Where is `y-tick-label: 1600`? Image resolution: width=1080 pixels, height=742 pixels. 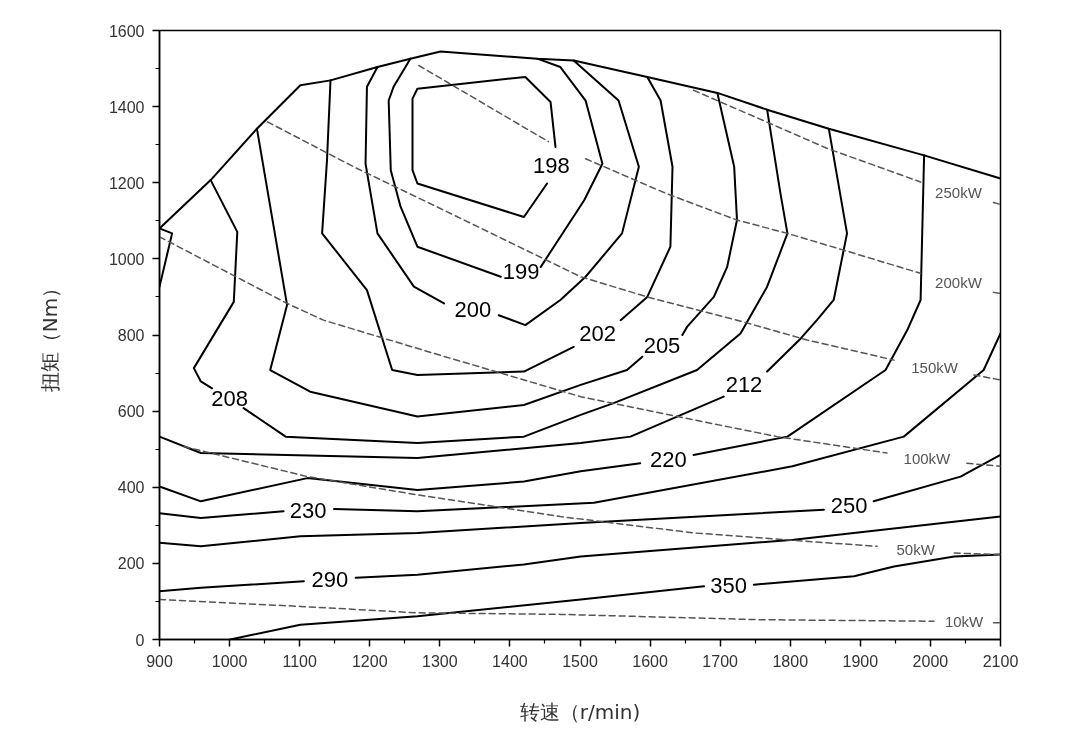
y-tick-label: 1600 is located at coordinates (126, 31).